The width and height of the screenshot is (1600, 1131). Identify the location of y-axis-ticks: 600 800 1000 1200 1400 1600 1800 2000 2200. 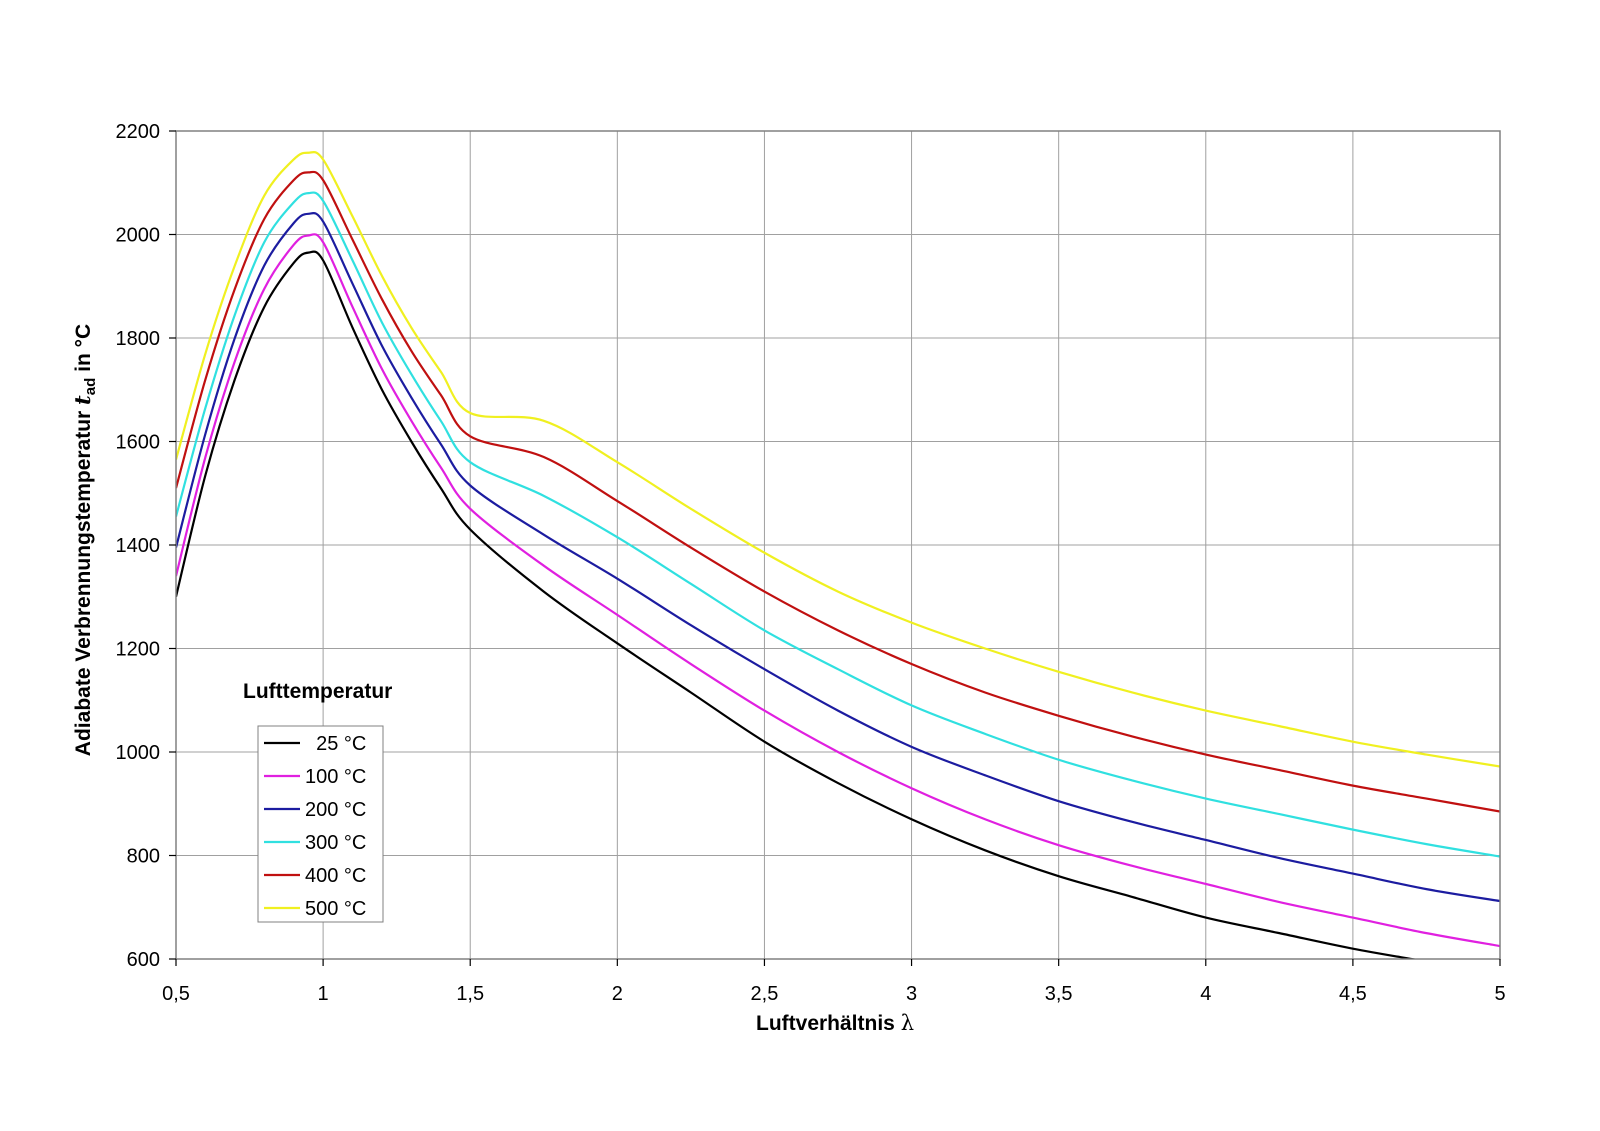
(146, 546).